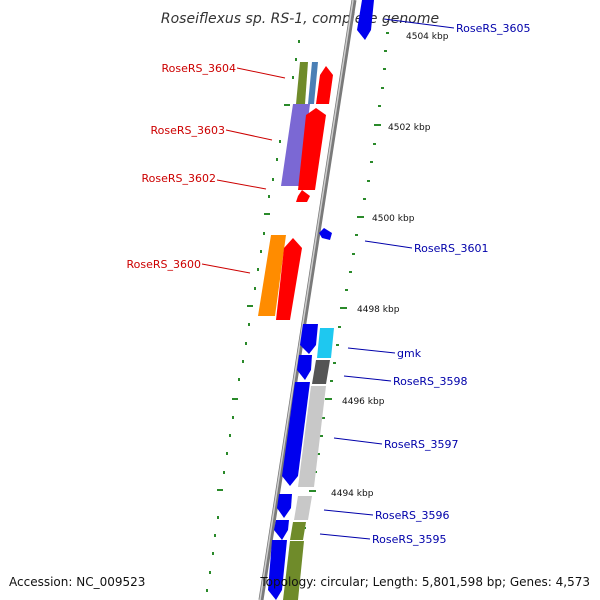 The width and height of the screenshot is (600, 600). Describe the element at coordinates (493, 28) in the screenshot. I see `gene-label-3605: RoseRS_3605` at that location.